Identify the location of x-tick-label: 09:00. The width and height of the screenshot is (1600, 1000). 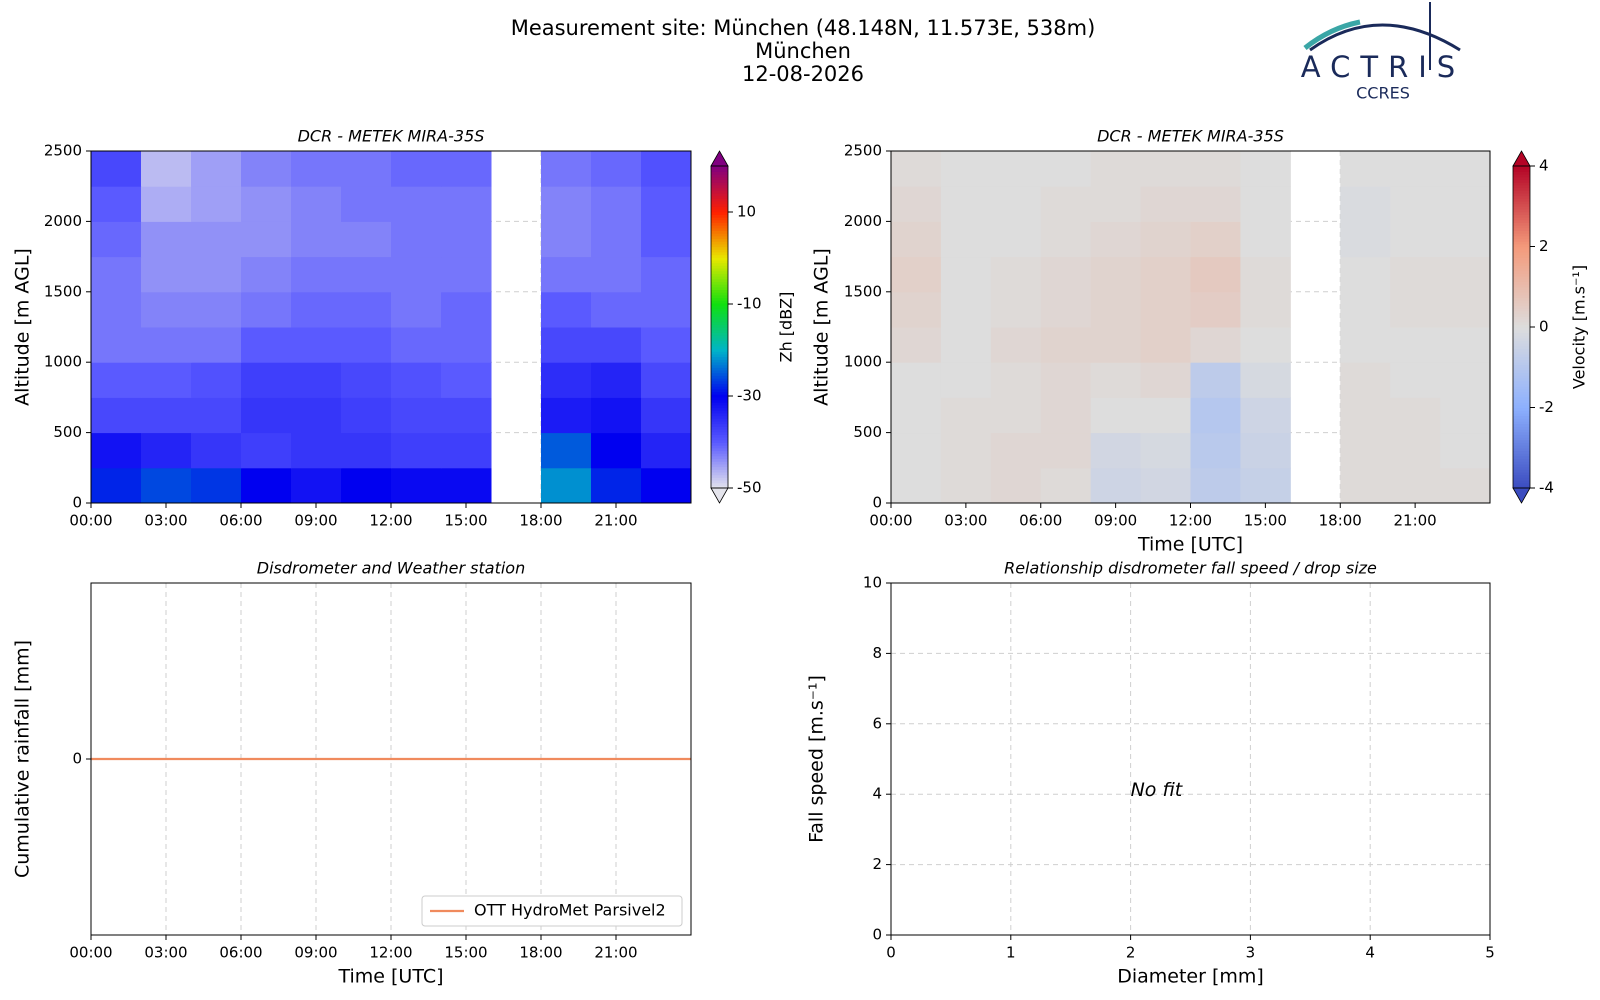
(315, 953).